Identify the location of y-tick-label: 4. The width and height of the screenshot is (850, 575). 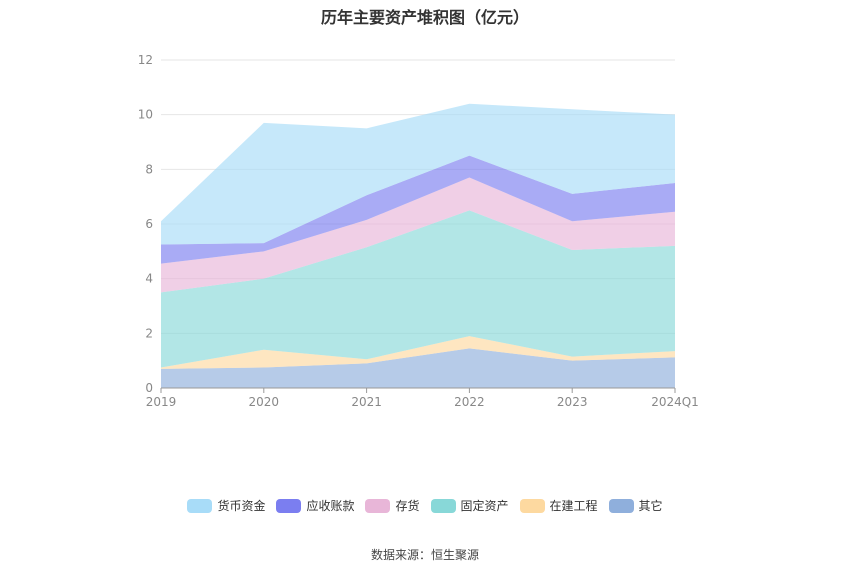
(149, 279).